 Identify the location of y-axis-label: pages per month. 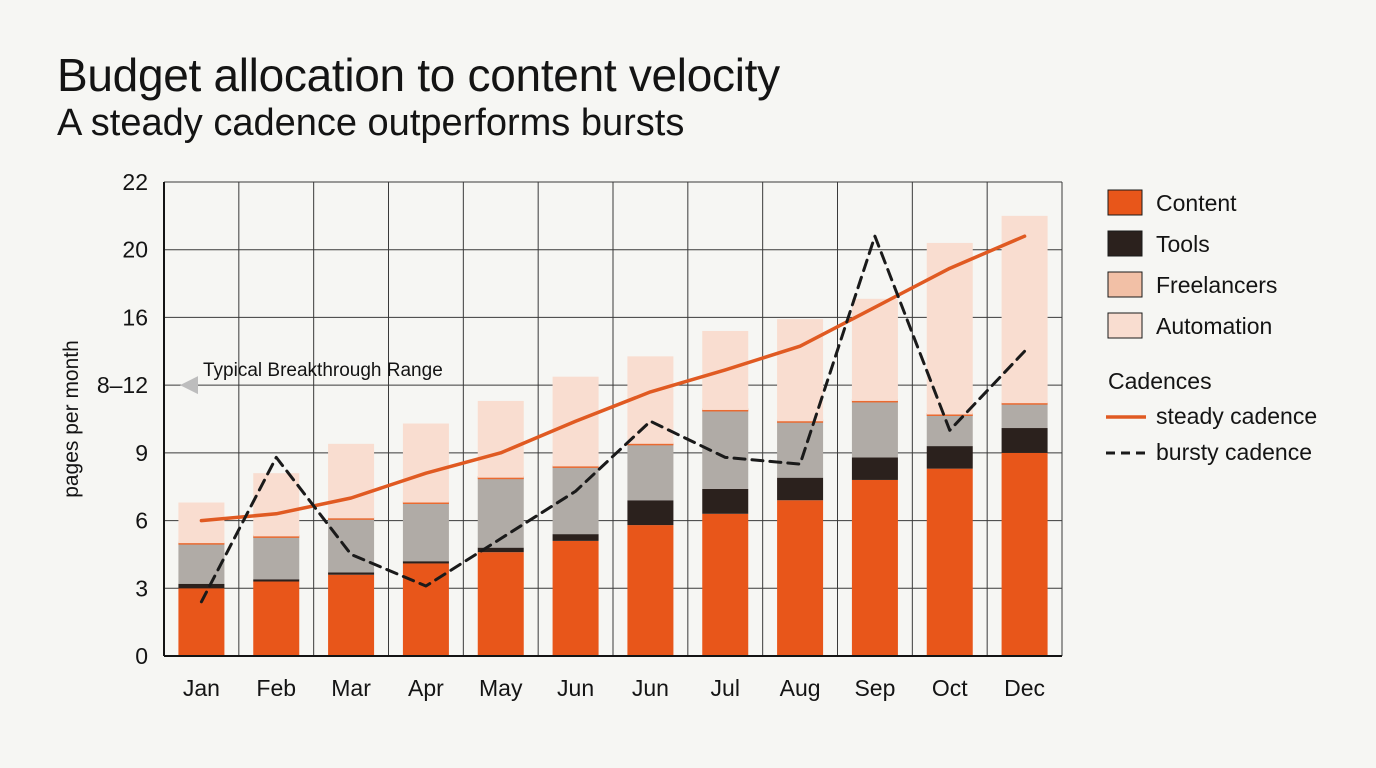
(71, 419).